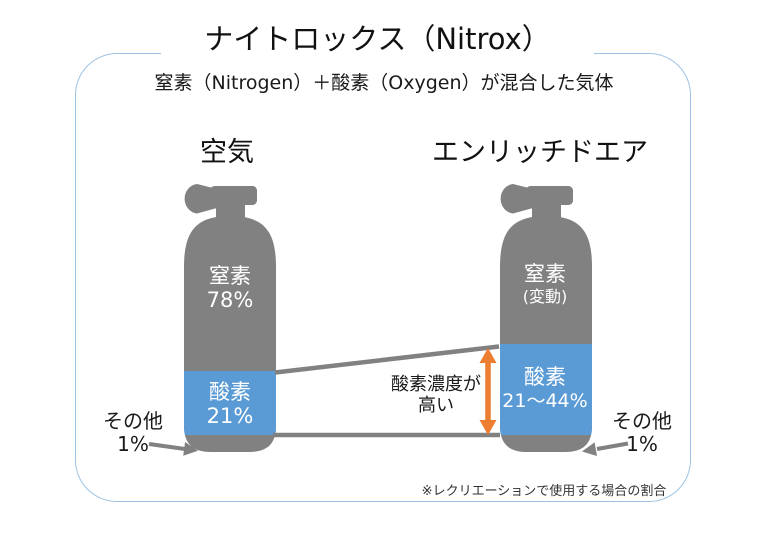 This screenshot has width=768, height=534. Describe the element at coordinates (436, 405) in the screenshot. I see `note-line-2: 高い` at that location.